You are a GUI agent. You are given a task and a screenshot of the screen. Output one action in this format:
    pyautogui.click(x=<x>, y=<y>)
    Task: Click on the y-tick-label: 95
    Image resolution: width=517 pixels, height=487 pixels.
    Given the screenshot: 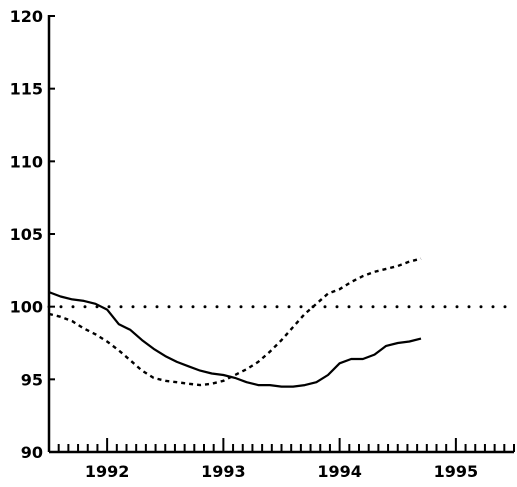 What is the action you would take?
    pyautogui.click(x=32, y=379)
    